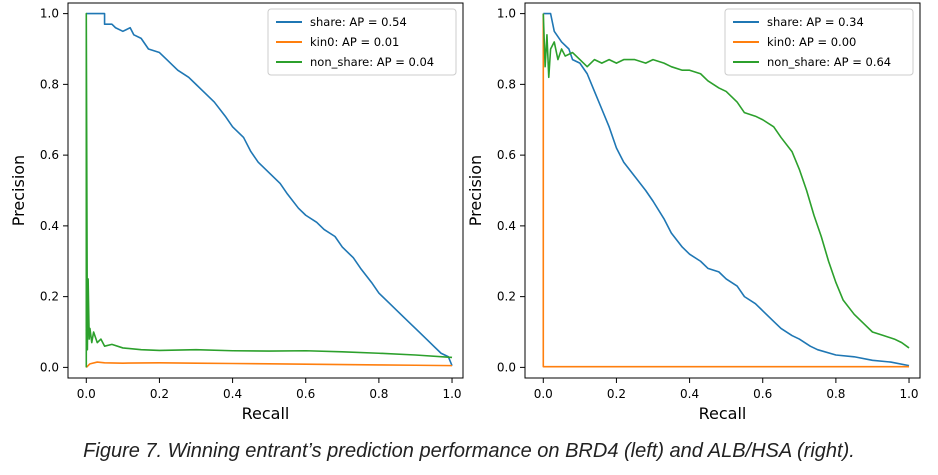 The height and width of the screenshot is (475, 938). What do you see at coordinates (815, 22) in the screenshot?
I see `legend-label-share: share: AP = 0.34` at bounding box center [815, 22].